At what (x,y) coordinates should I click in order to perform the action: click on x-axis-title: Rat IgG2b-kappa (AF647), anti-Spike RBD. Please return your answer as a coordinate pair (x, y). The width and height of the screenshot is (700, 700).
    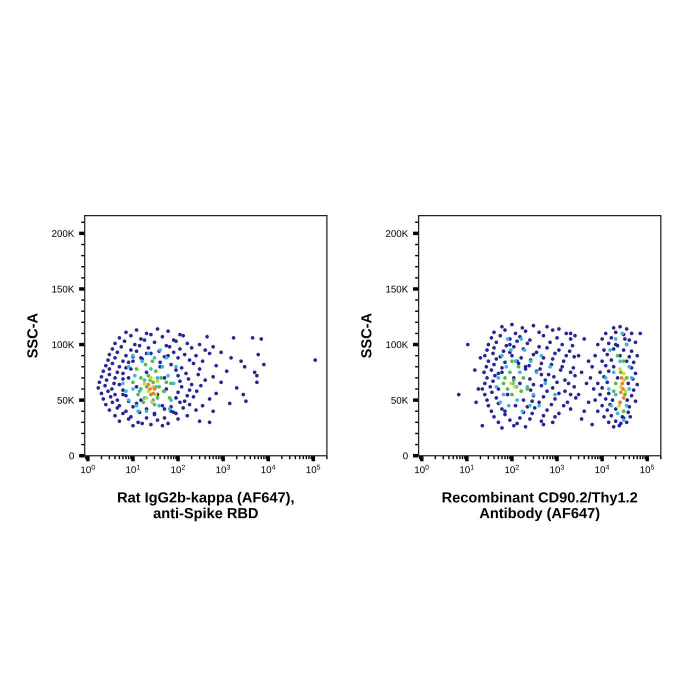
    Looking at the image, I should click on (206, 507).